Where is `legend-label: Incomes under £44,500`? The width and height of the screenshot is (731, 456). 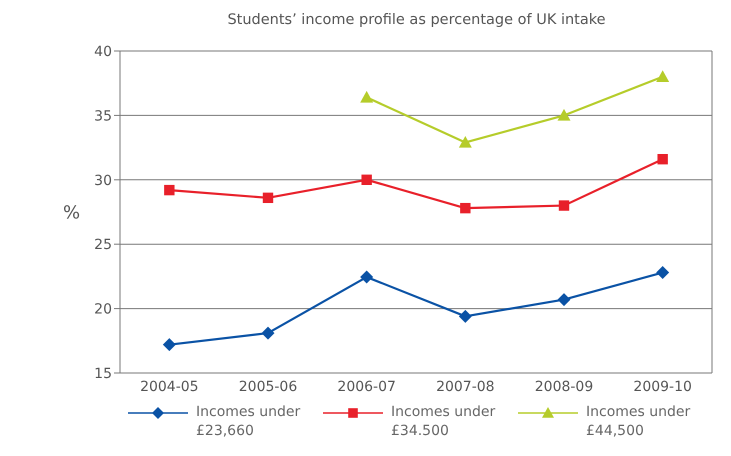
legend-label: Incomes under £44,500 is located at coordinates (639, 422).